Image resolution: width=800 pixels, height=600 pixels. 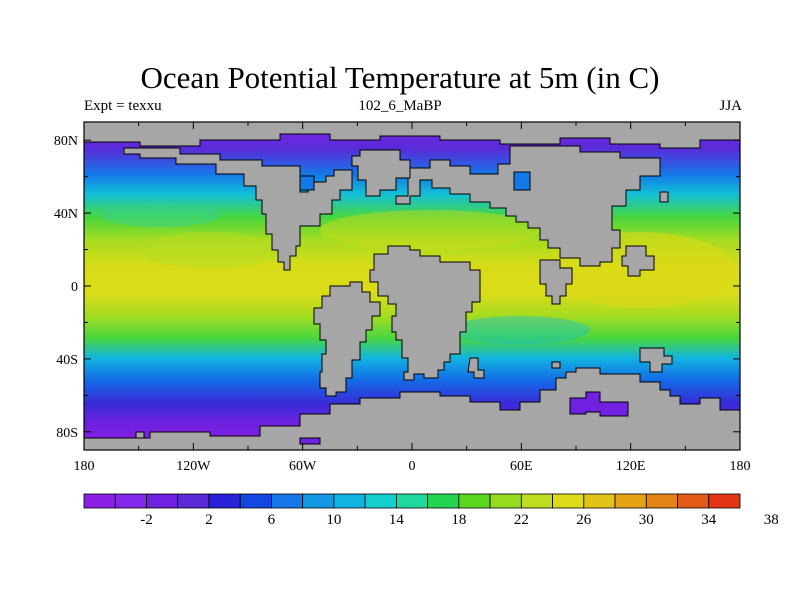 I want to click on land-india, so click(x=556, y=282).